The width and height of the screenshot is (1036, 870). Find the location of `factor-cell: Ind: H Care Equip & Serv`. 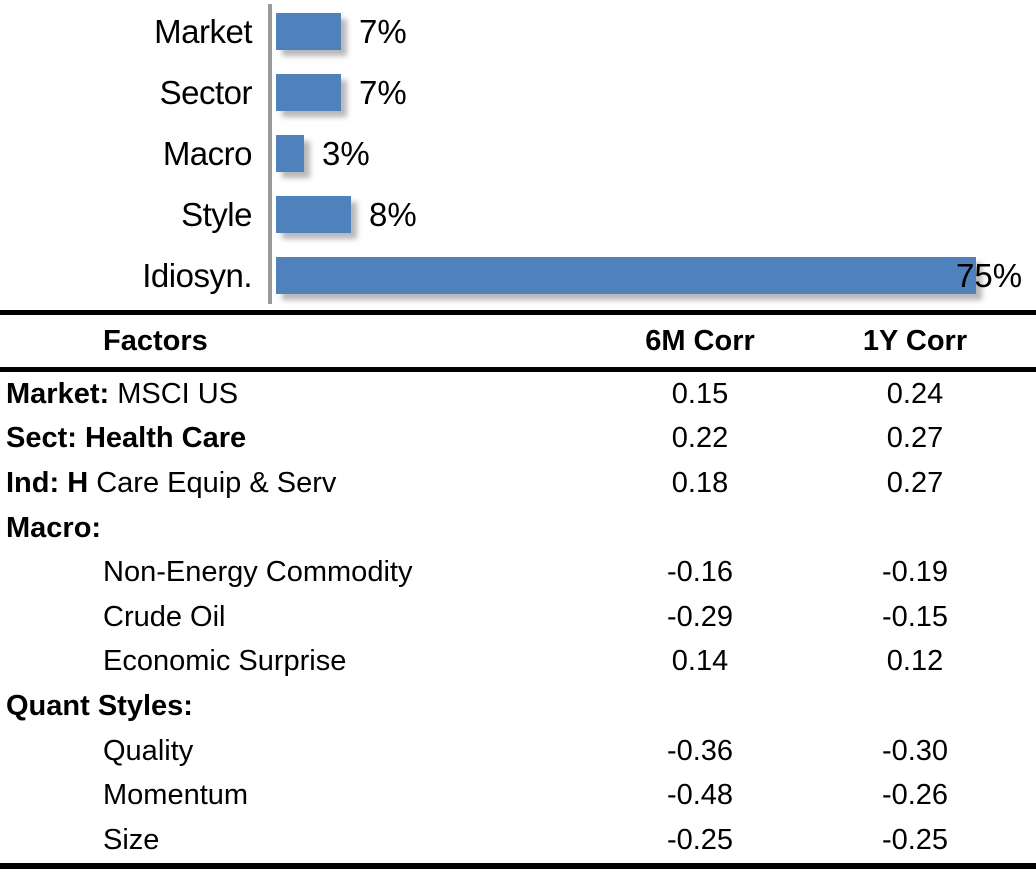

factor-cell: Ind: H Care Equip & Serv is located at coordinates (290, 483).